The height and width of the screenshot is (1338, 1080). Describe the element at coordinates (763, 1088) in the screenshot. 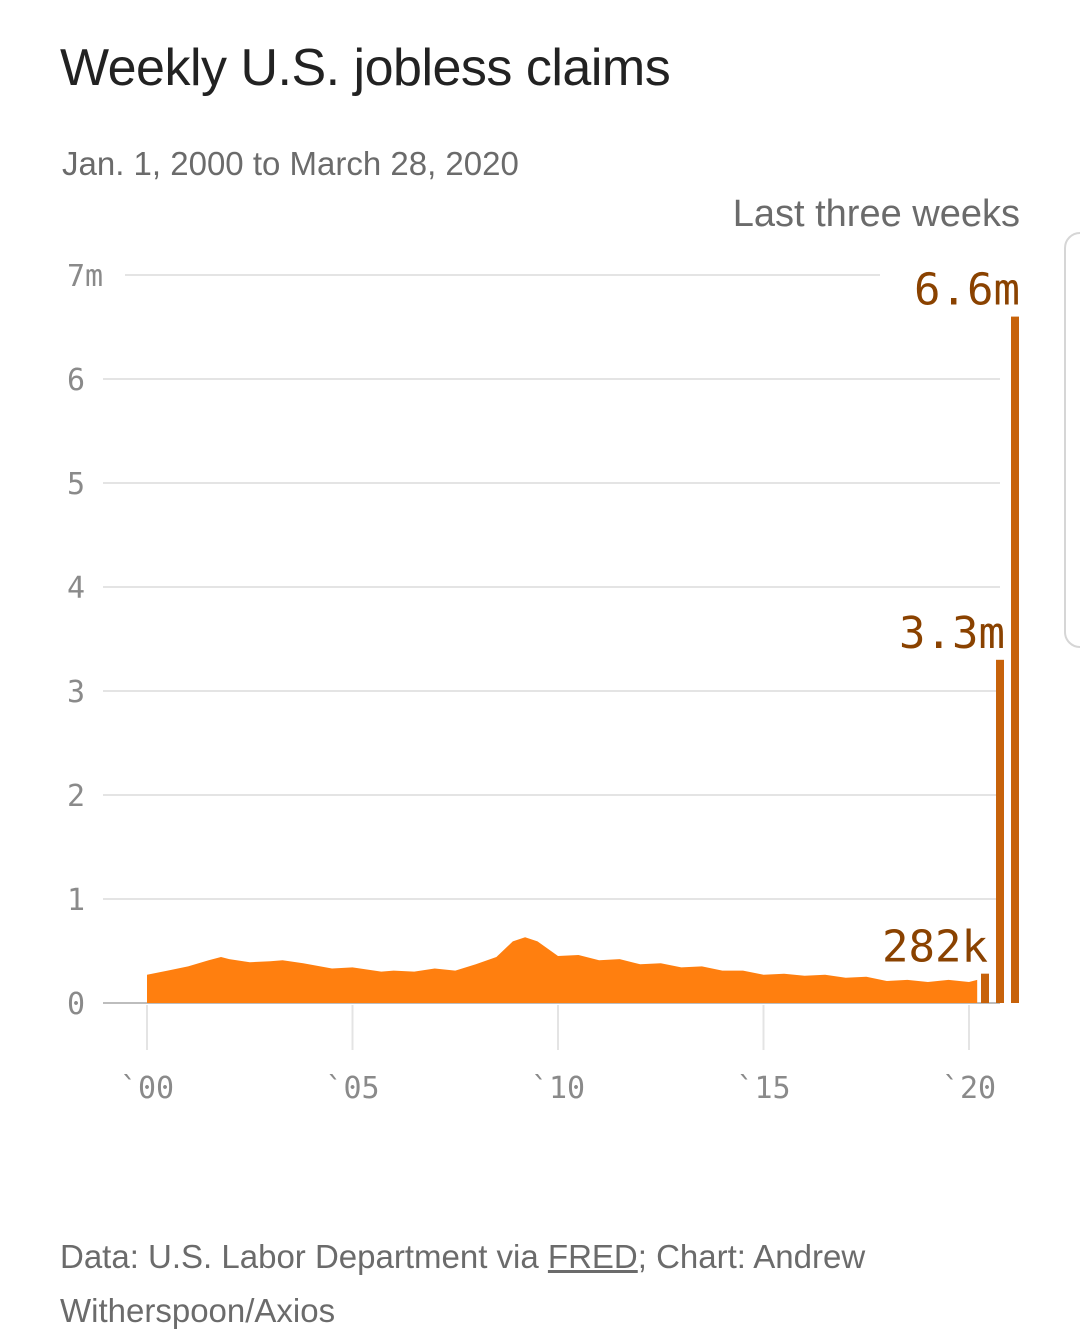

I see `x-tick-label-2015: `15` at that location.